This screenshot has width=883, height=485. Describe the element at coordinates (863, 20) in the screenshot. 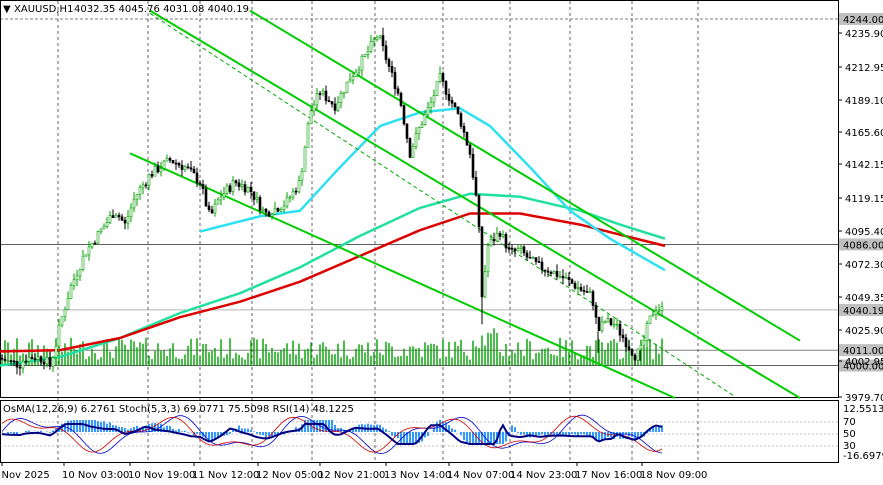

I see `price-level-label: 4244.00` at that location.